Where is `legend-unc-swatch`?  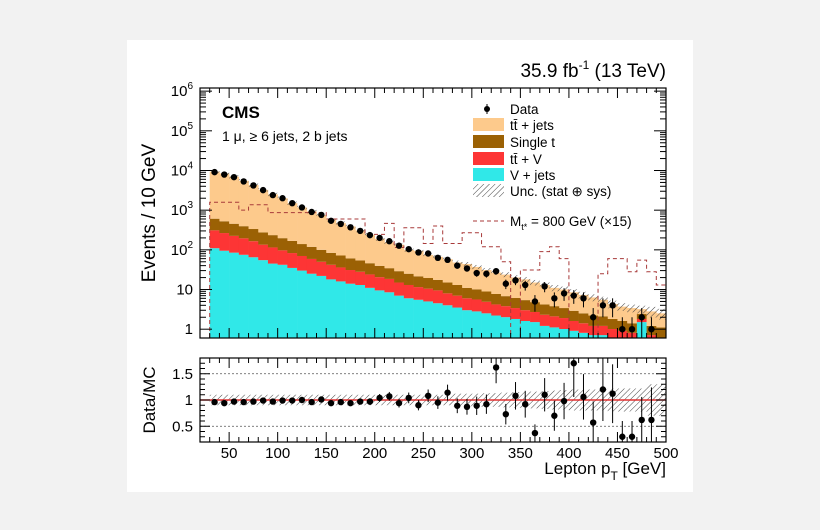 legend-unc-swatch is located at coordinates (488, 190).